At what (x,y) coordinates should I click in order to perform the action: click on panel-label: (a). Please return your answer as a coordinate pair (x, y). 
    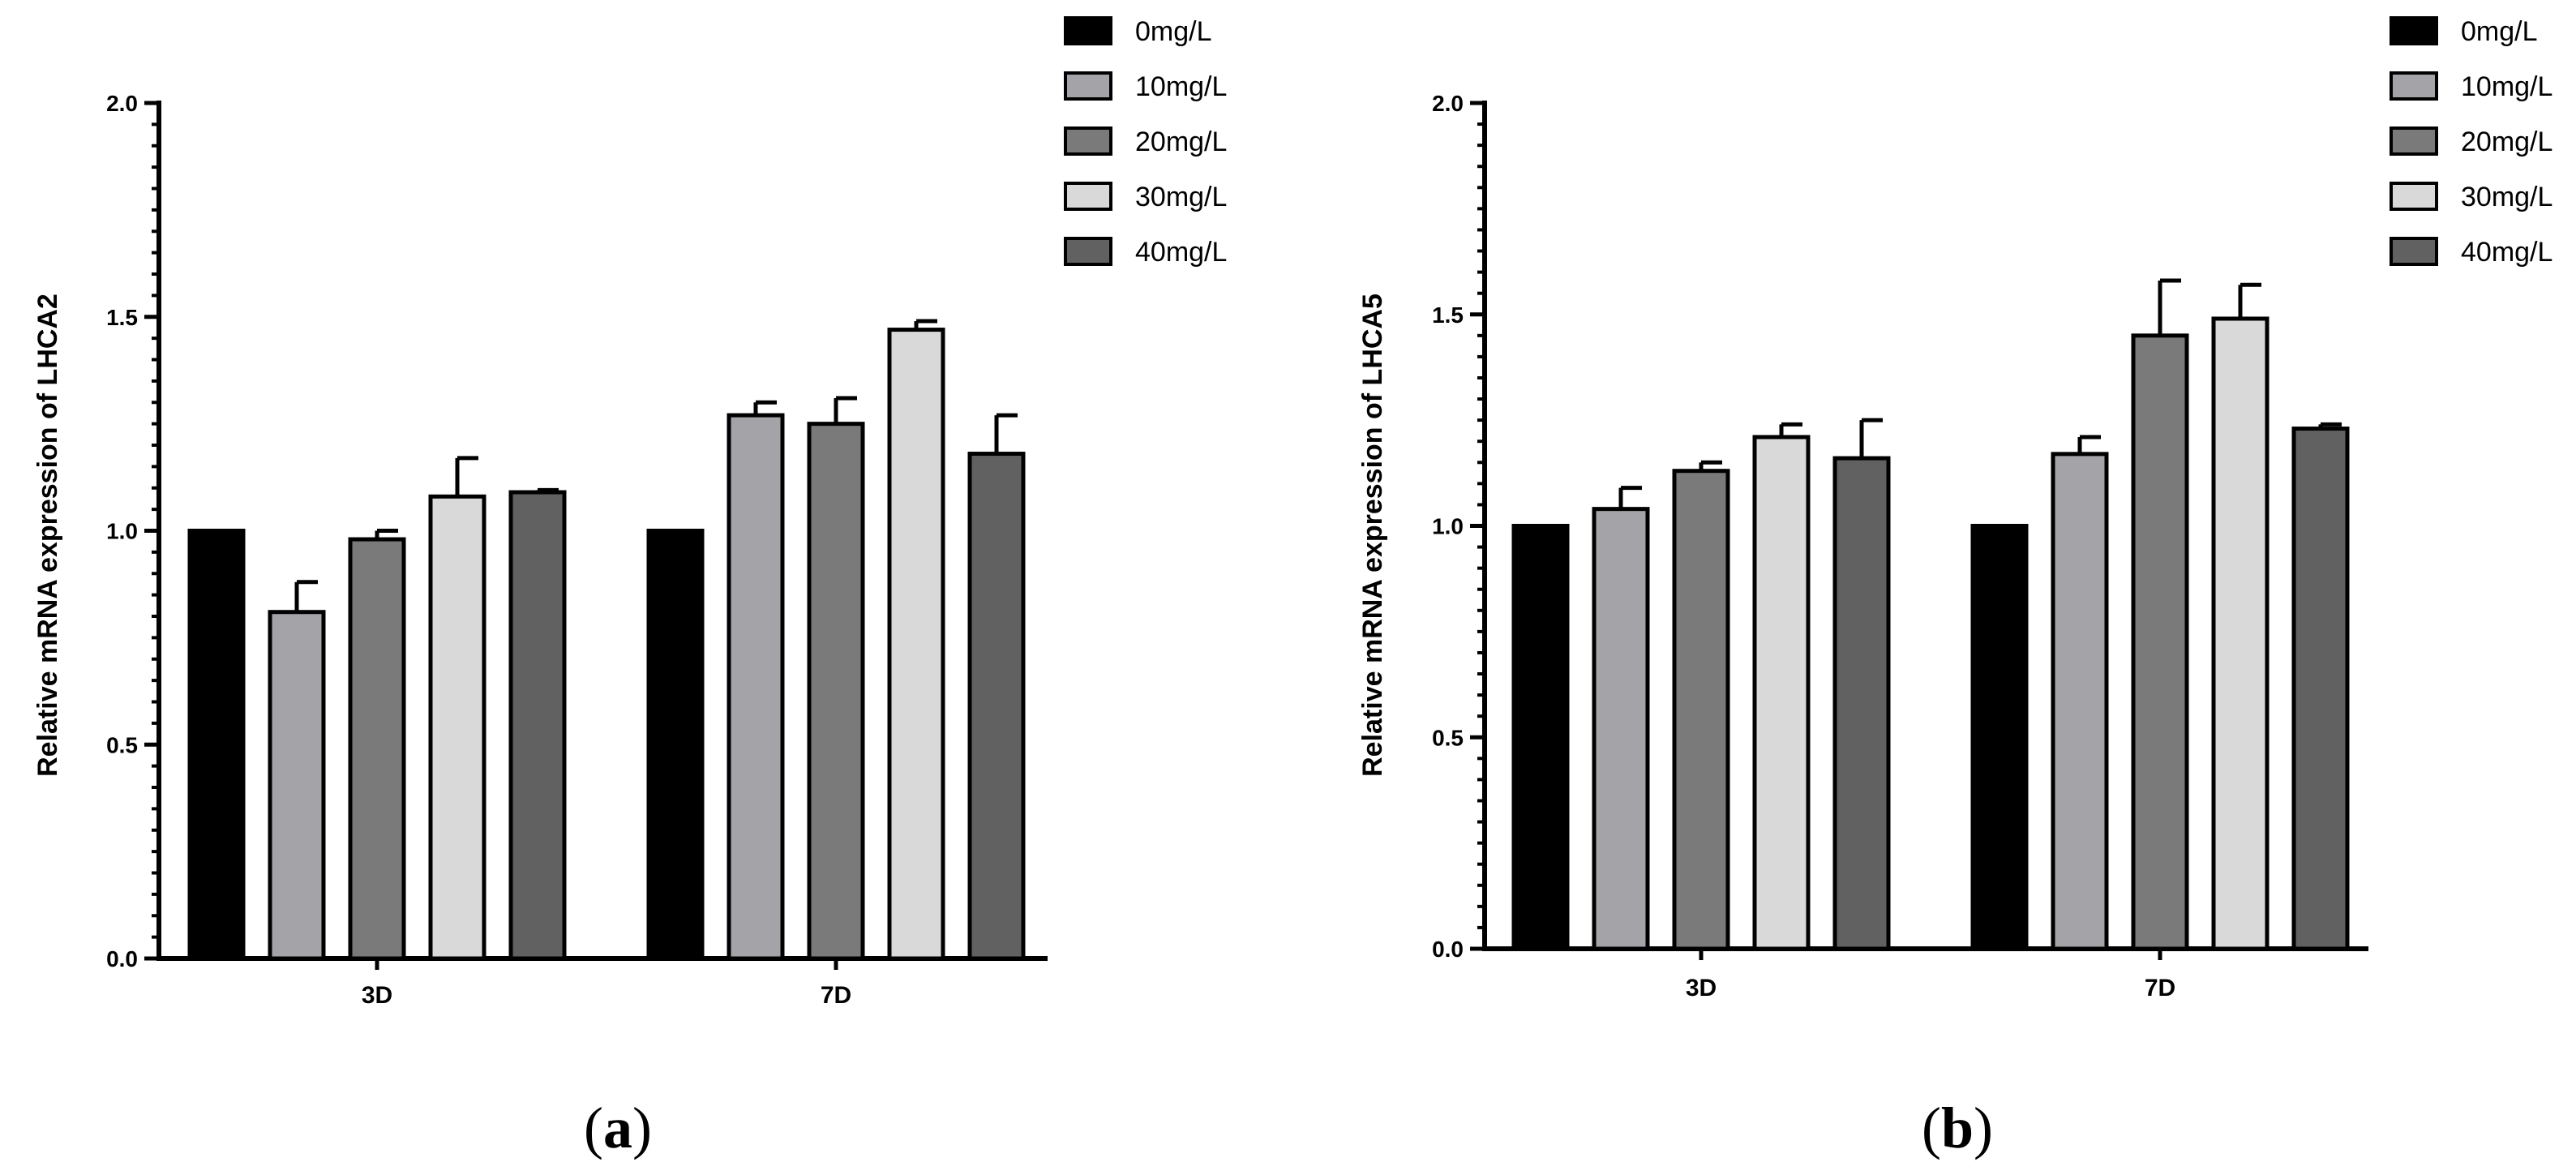
    Looking at the image, I should click on (618, 1128).